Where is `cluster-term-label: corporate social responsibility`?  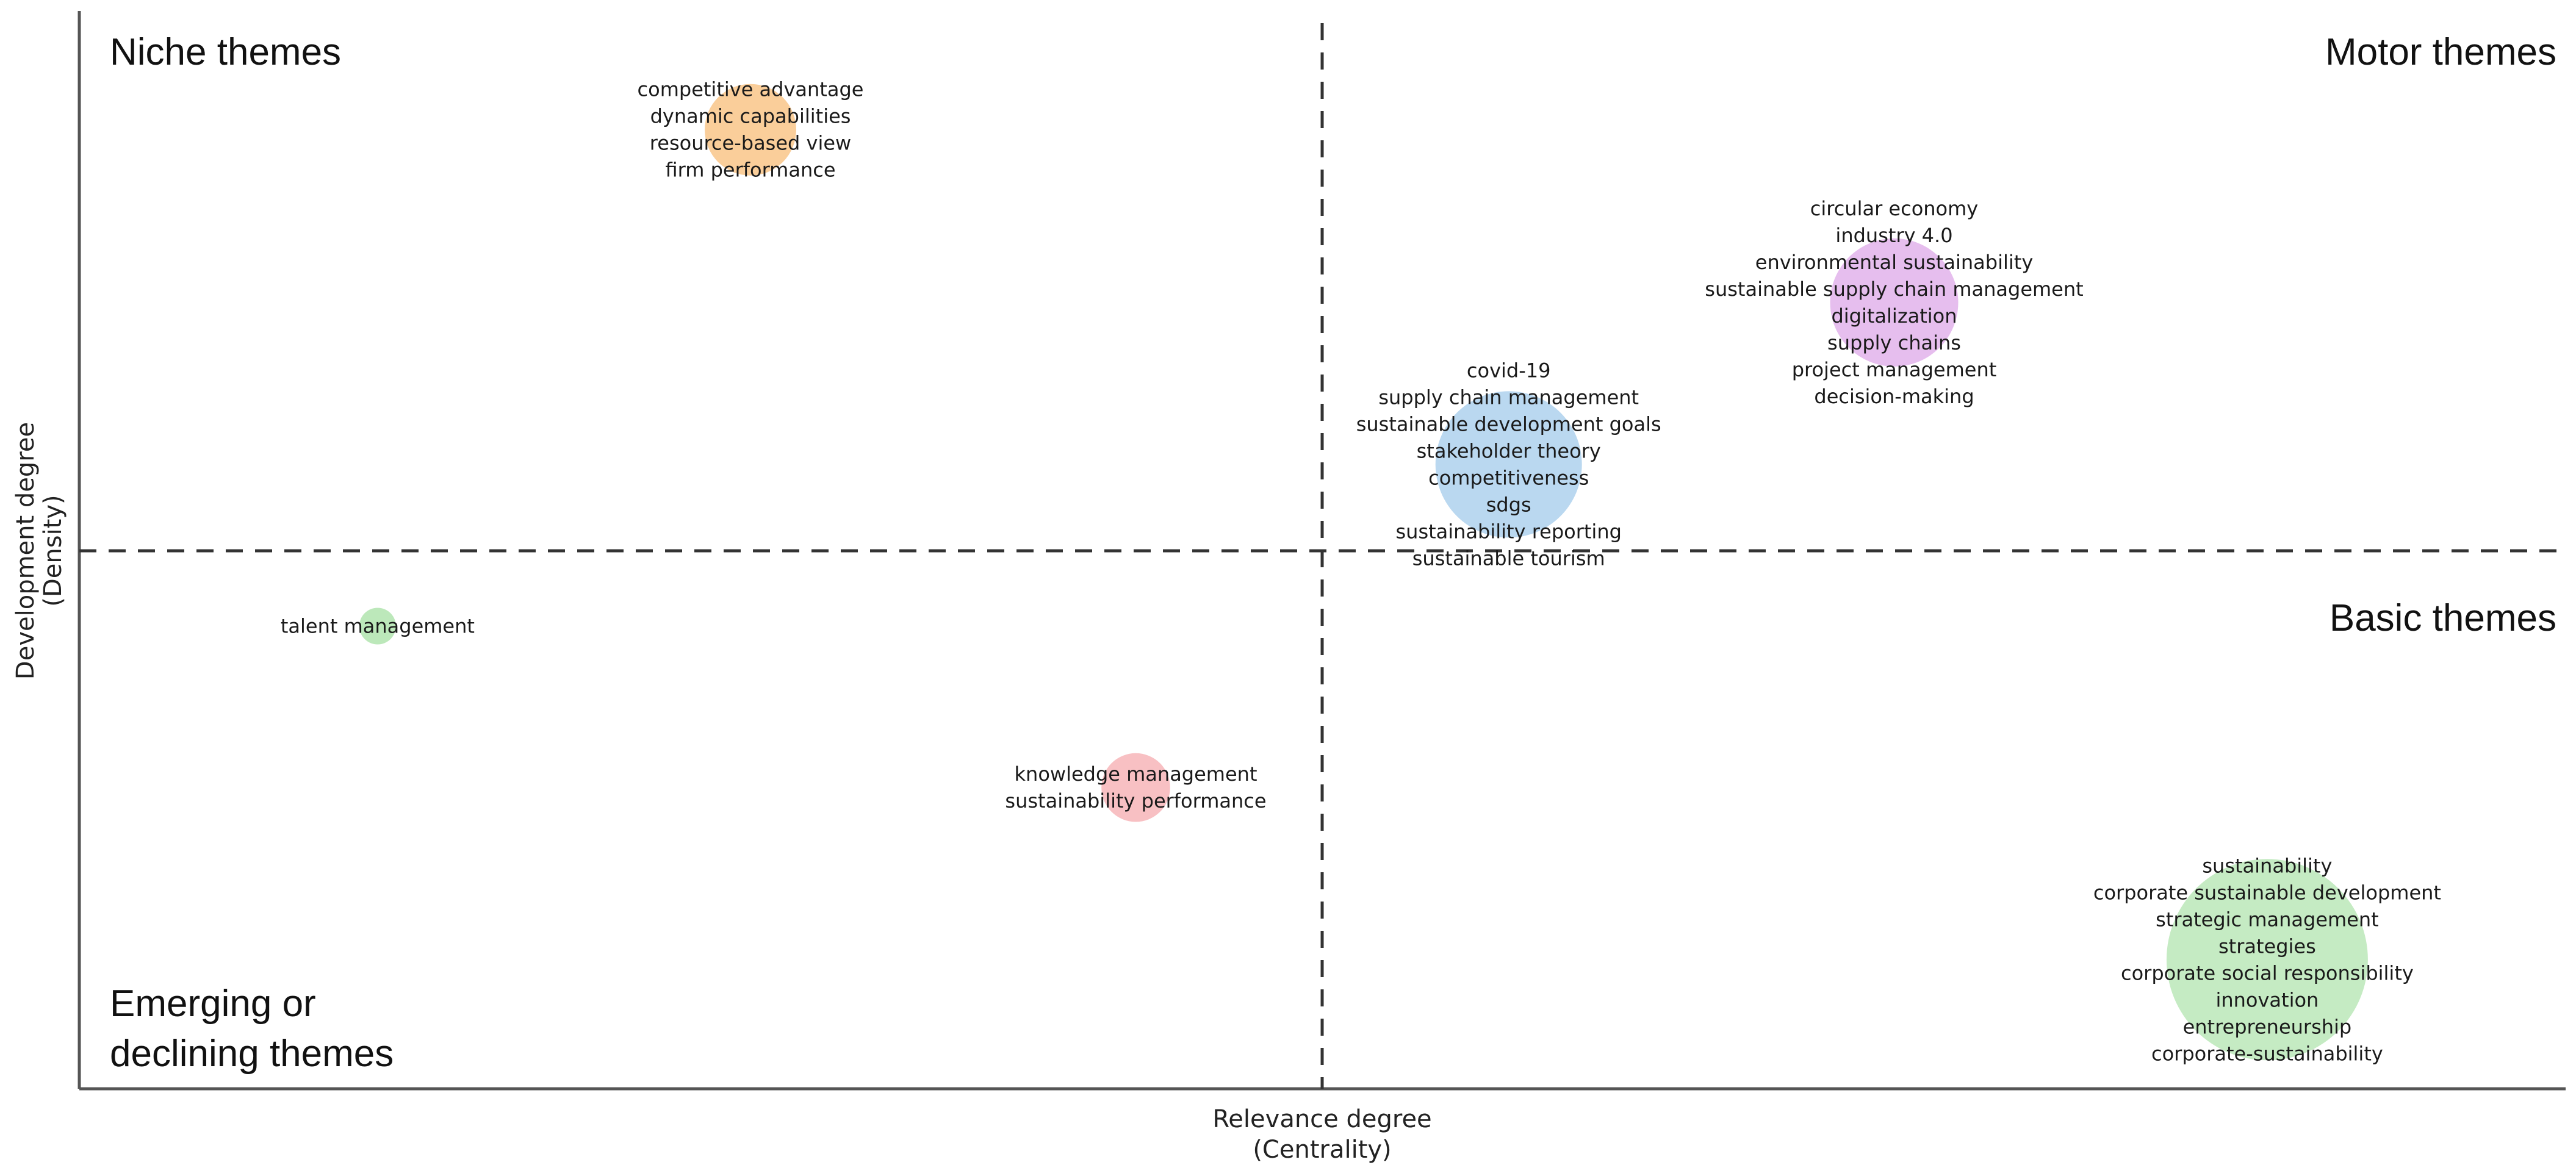 cluster-term-label: corporate social responsibility is located at coordinates (2267, 973).